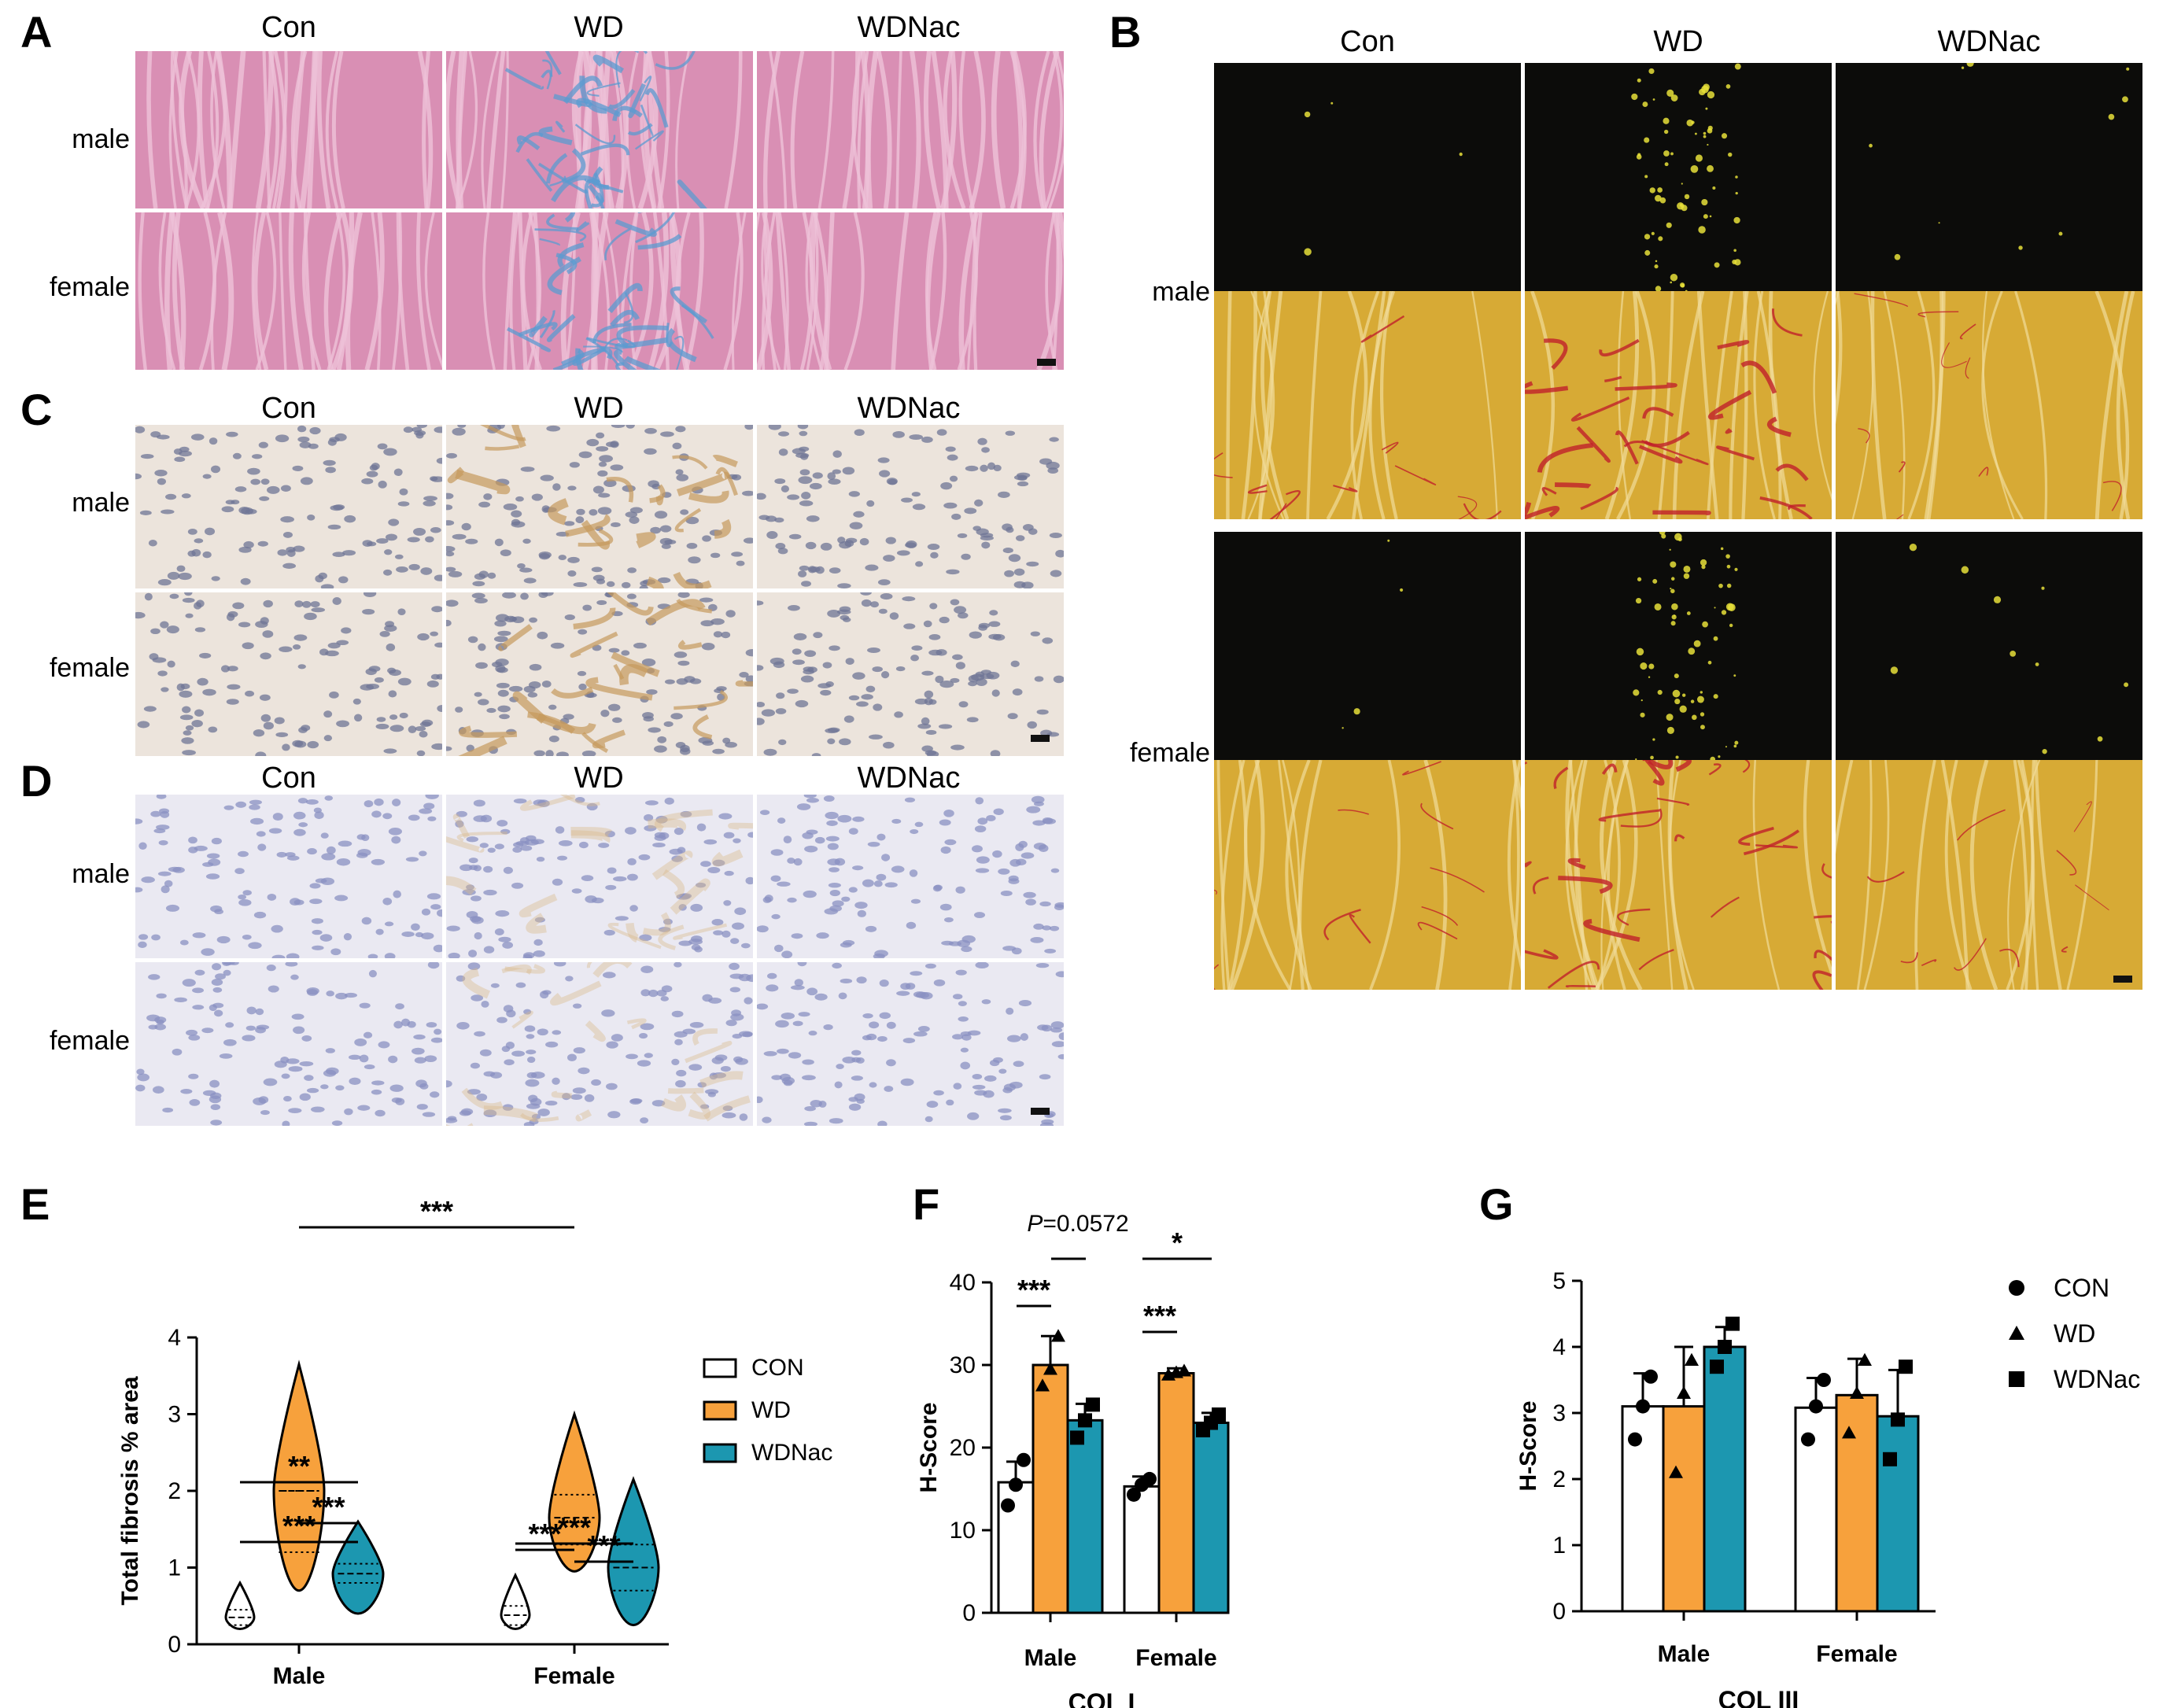 Image resolution: width=2159 pixels, height=1708 pixels. I want to click on x-axis-label: COL I, so click(1101, 1698).